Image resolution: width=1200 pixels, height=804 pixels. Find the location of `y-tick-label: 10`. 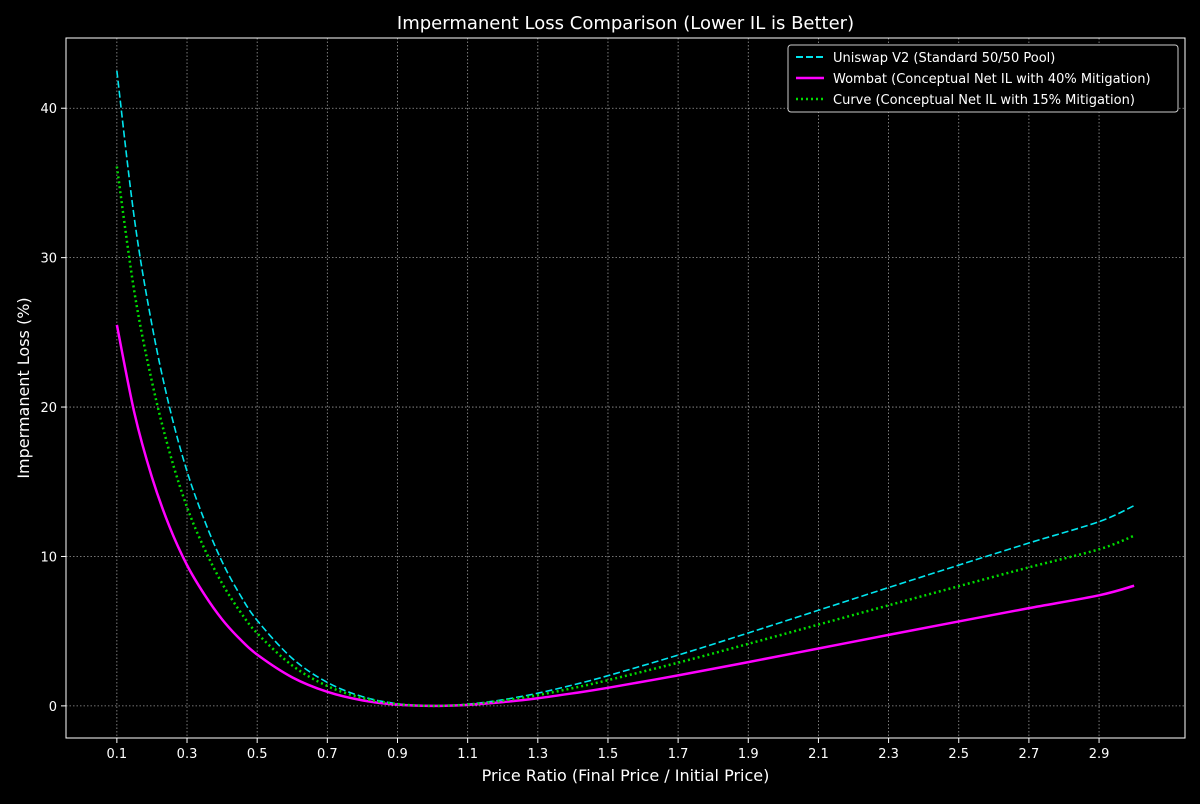

y-tick-label: 10 is located at coordinates (48, 557).